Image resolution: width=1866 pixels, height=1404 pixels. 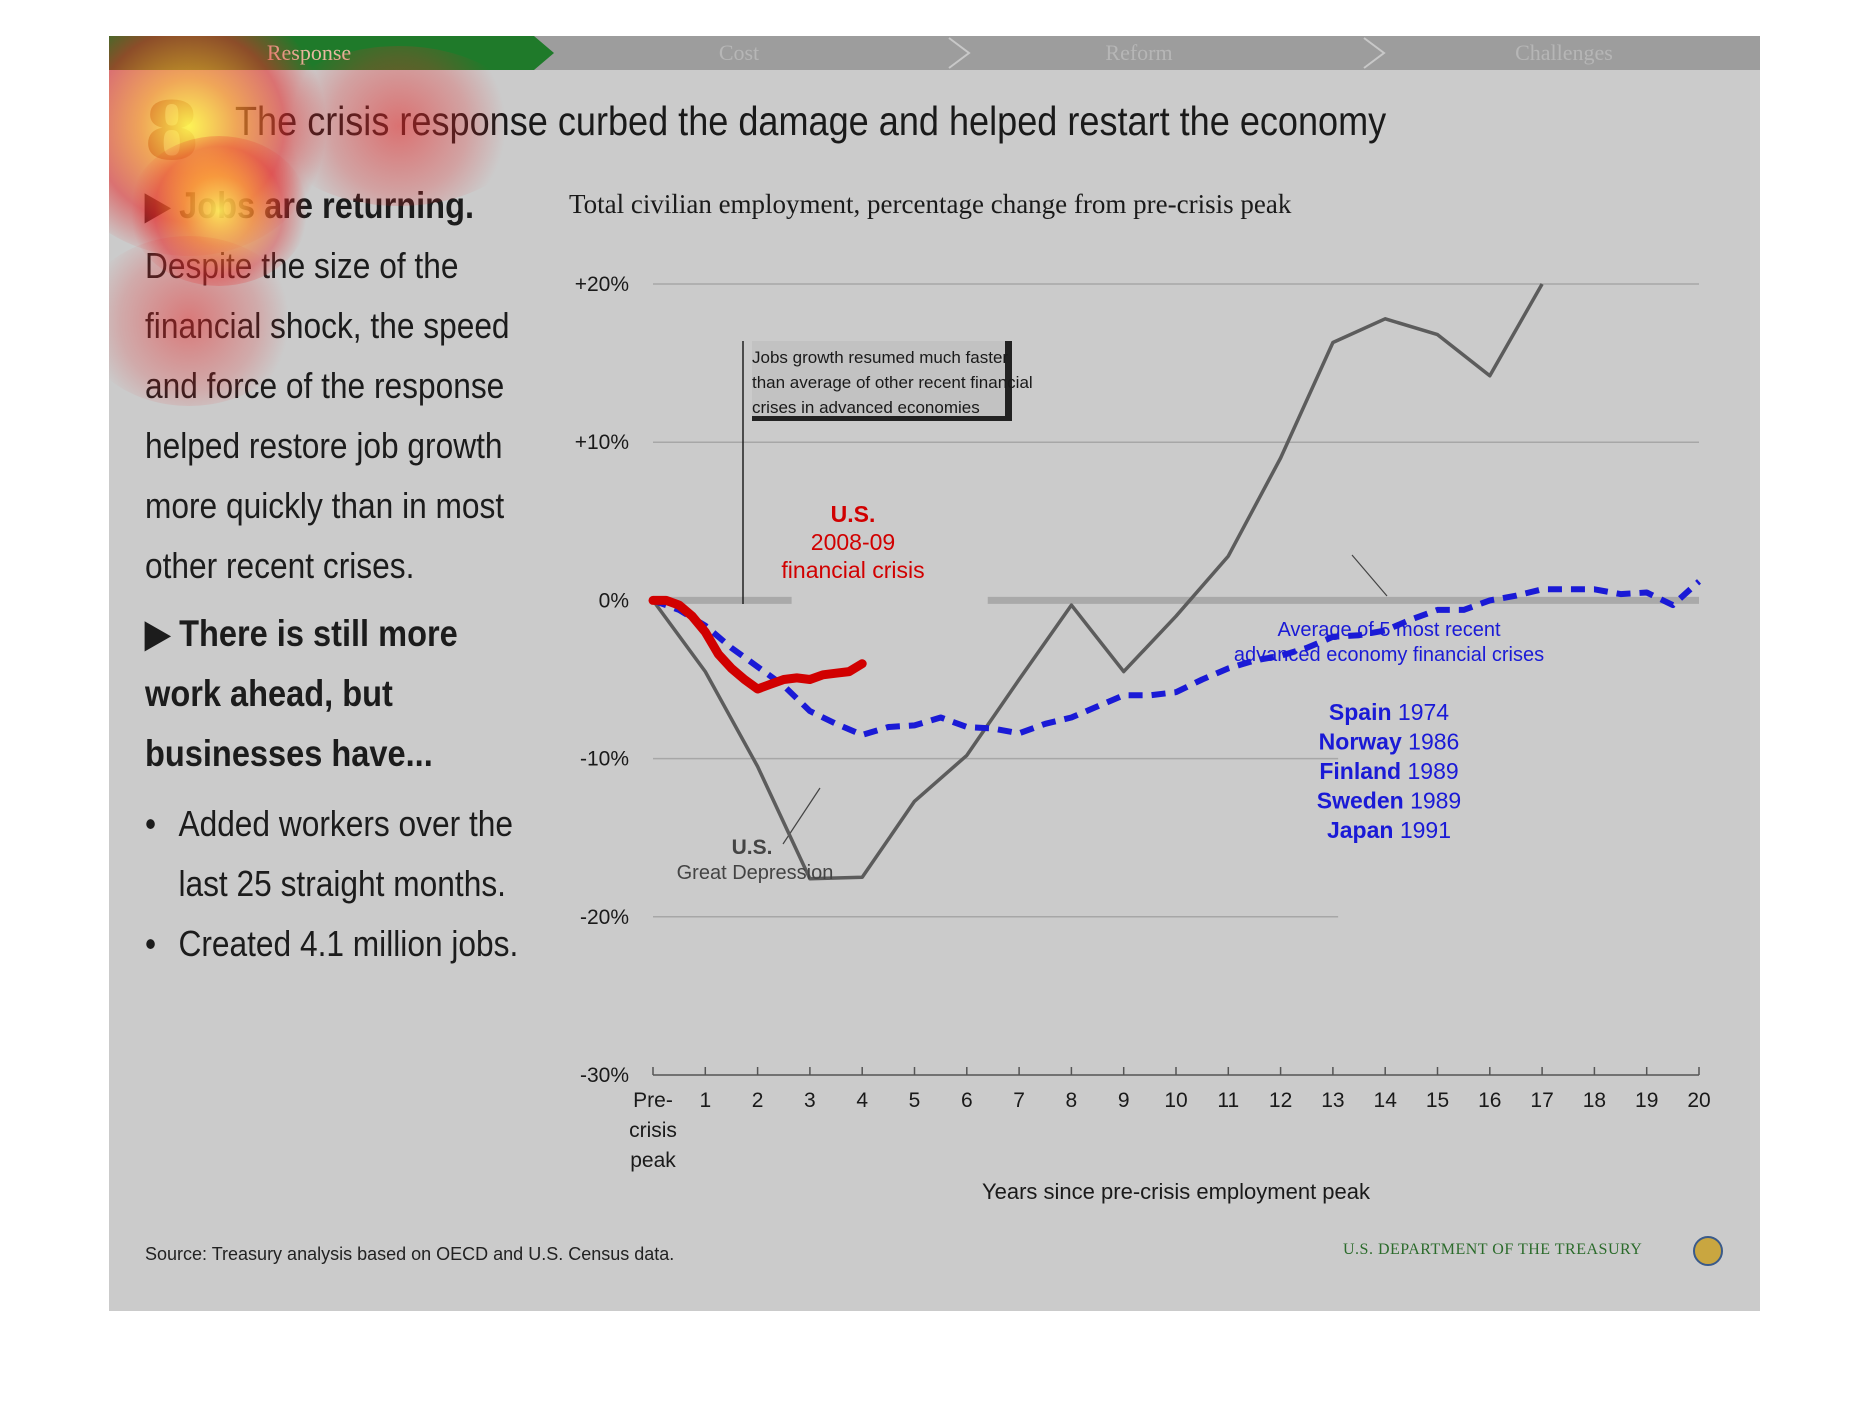 I want to click on nav-tab-challenges: Challenges, so click(x=1564, y=52).